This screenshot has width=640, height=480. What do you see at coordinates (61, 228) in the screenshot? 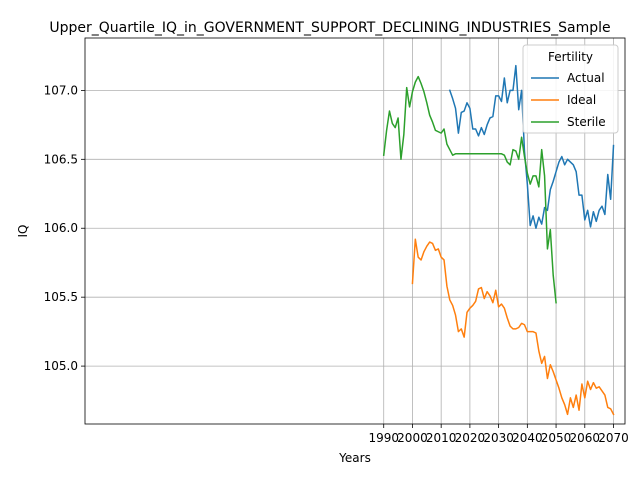
I see `y-tick-label: 106.0` at bounding box center [61, 228].